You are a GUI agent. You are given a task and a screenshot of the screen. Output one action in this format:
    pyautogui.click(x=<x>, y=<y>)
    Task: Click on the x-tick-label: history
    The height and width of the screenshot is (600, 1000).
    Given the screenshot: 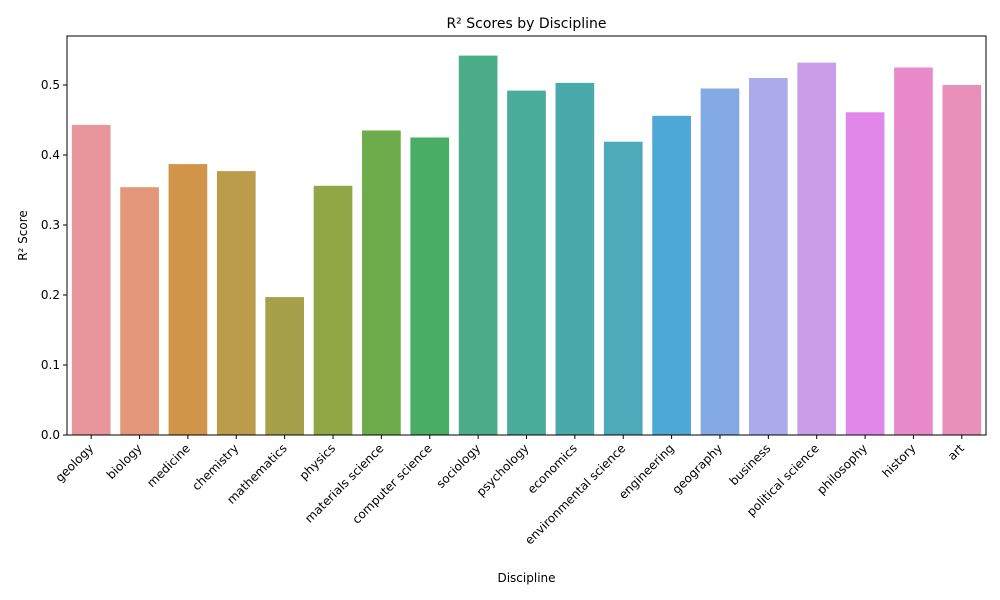 What is the action you would take?
    pyautogui.click(x=898, y=460)
    